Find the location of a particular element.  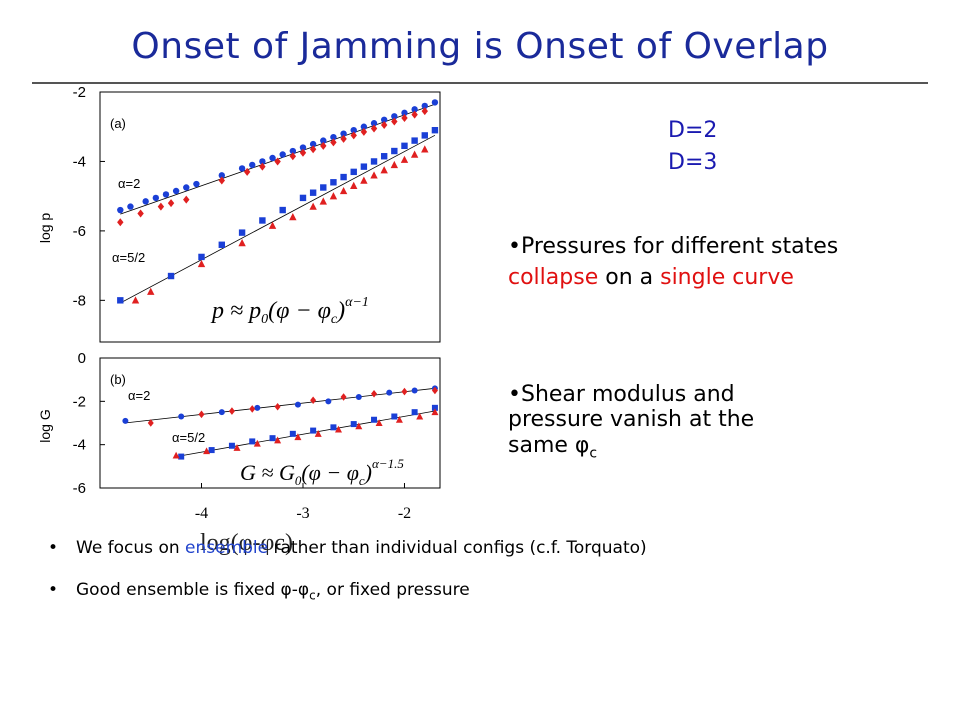

panel-b-equation: G ≈ G0(φ − φc)α−1.5 is located at coordinates (322, 472).